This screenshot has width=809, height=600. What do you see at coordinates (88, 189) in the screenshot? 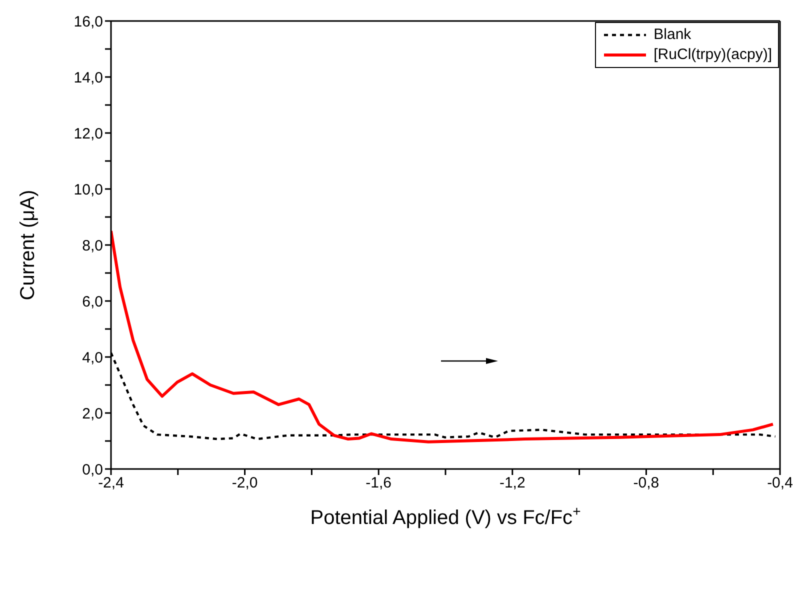
I see `y-tick-label: 10,0` at bounding box center [88, 189].